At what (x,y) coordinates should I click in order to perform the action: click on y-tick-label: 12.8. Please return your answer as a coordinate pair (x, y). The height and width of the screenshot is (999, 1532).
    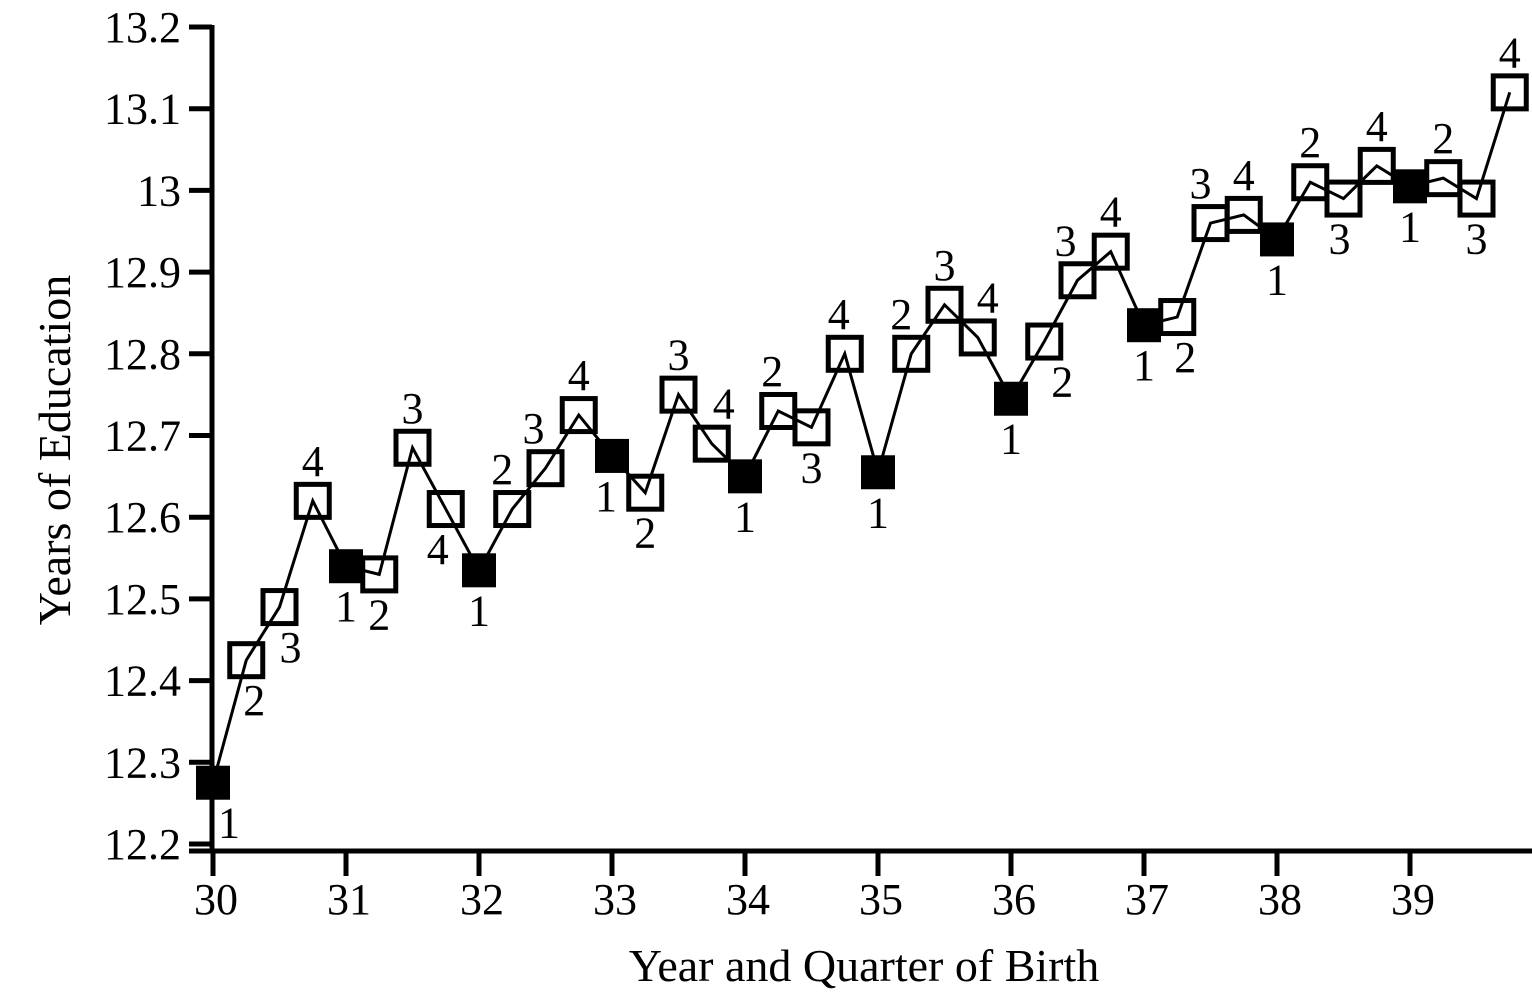
    Looking at the image, I should click on (142, 354).